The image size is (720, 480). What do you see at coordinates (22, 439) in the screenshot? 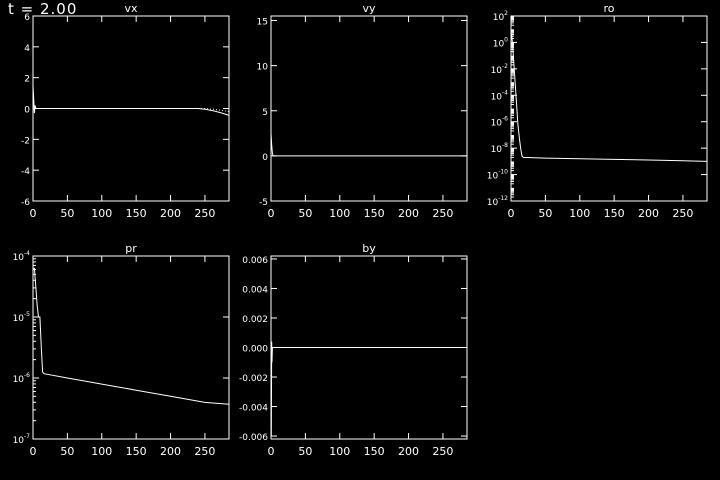
I see `y-tick-label: 10⁻⁷` at bounding box center [22, 439].